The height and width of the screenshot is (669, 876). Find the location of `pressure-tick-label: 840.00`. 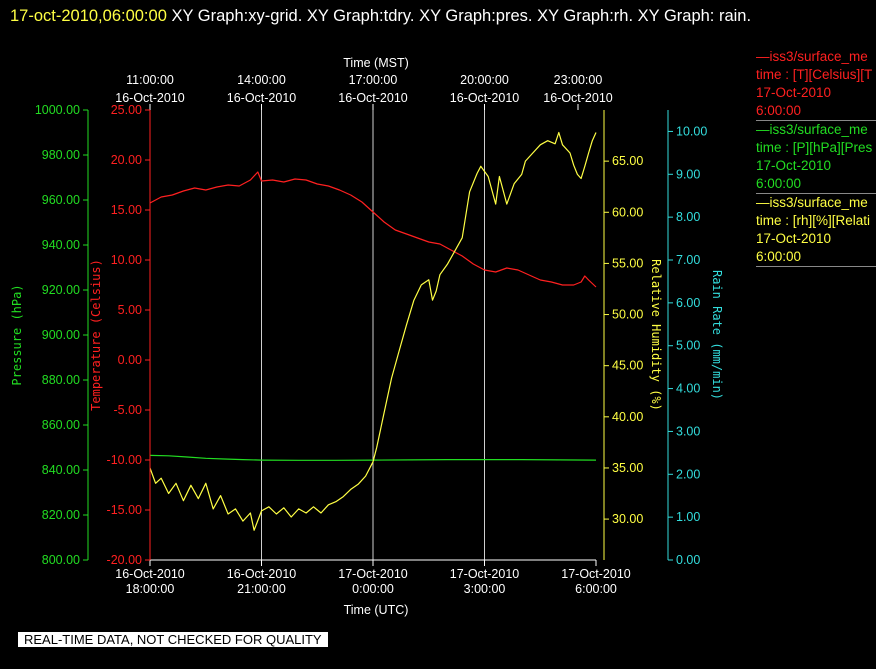

pressure-tick-label: 840.00 is located at coordinates (61, 470).